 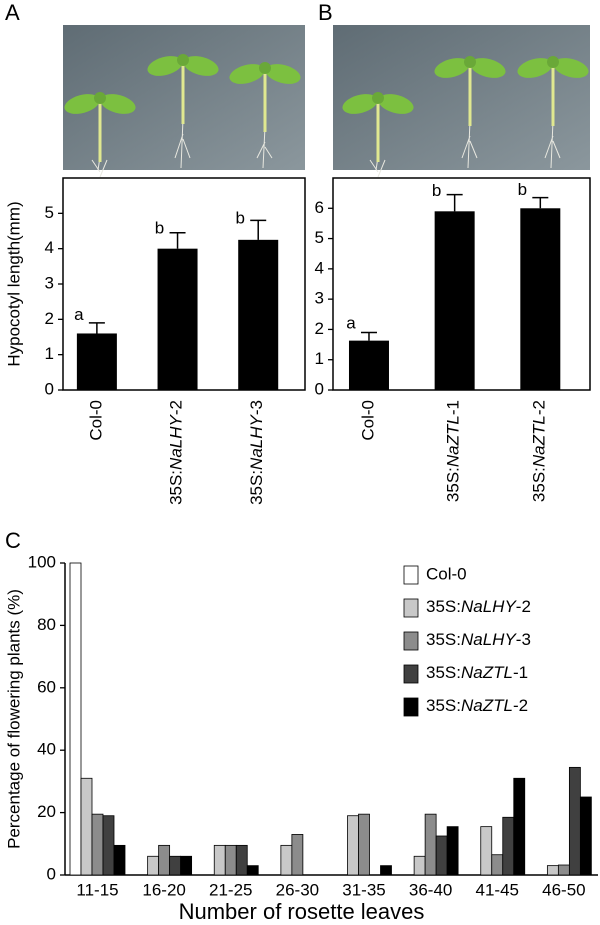 What do you see at coordinates (446, 573) in the screenshot?
I see `legend-label: Col-0` at bounding box center [446, 573].